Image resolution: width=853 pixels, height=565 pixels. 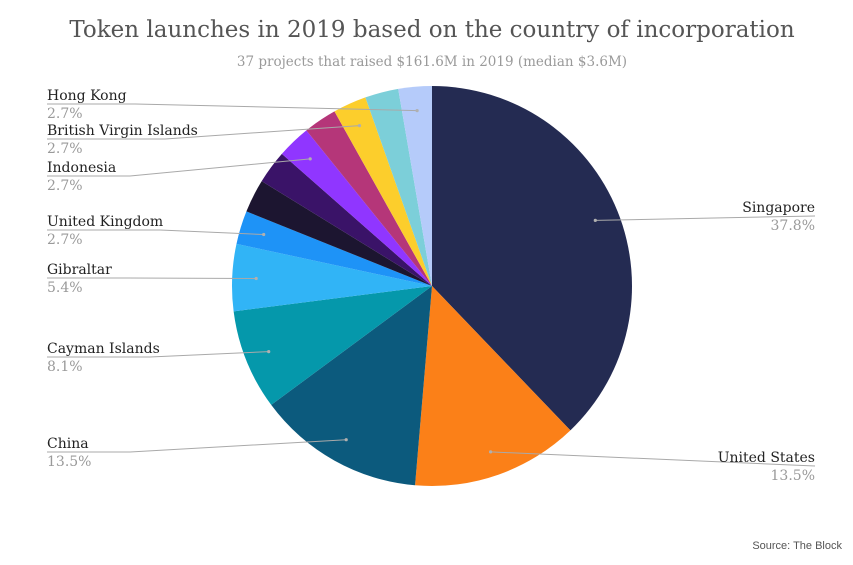 I want to click on leader-line-united-states, so click(x=653, y=459).